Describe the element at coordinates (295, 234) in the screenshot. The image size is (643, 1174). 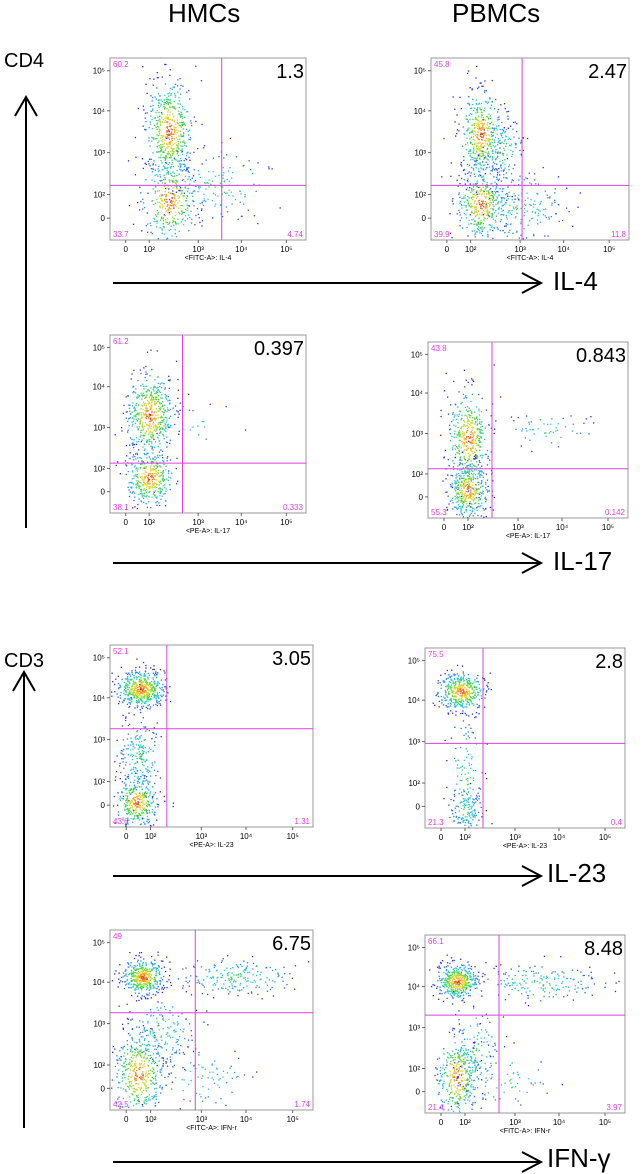
I see `quadrant-lower-right: 4.74` at that location.